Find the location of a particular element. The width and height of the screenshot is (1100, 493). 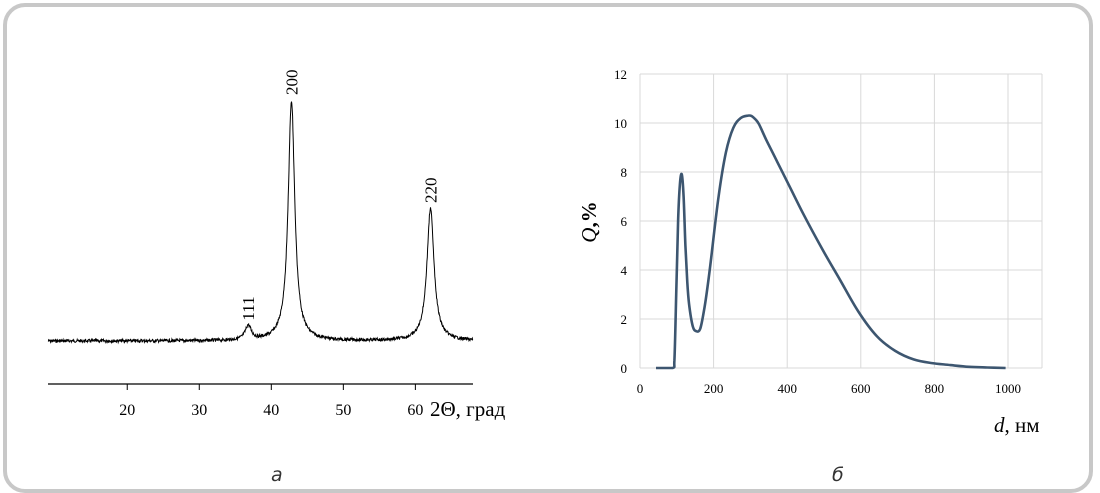

xrd-x-tick-label: 30 is located at coordinates (199, 410).